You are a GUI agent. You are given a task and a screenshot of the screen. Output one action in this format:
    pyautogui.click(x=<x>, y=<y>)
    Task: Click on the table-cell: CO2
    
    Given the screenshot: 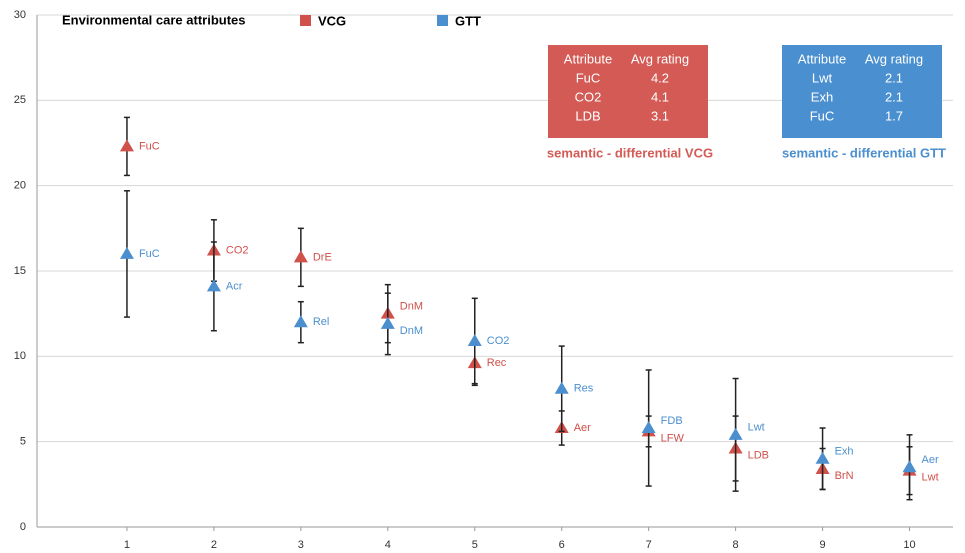 What is the action you would take?
    pyautogui.click(x=588, y=96)
    